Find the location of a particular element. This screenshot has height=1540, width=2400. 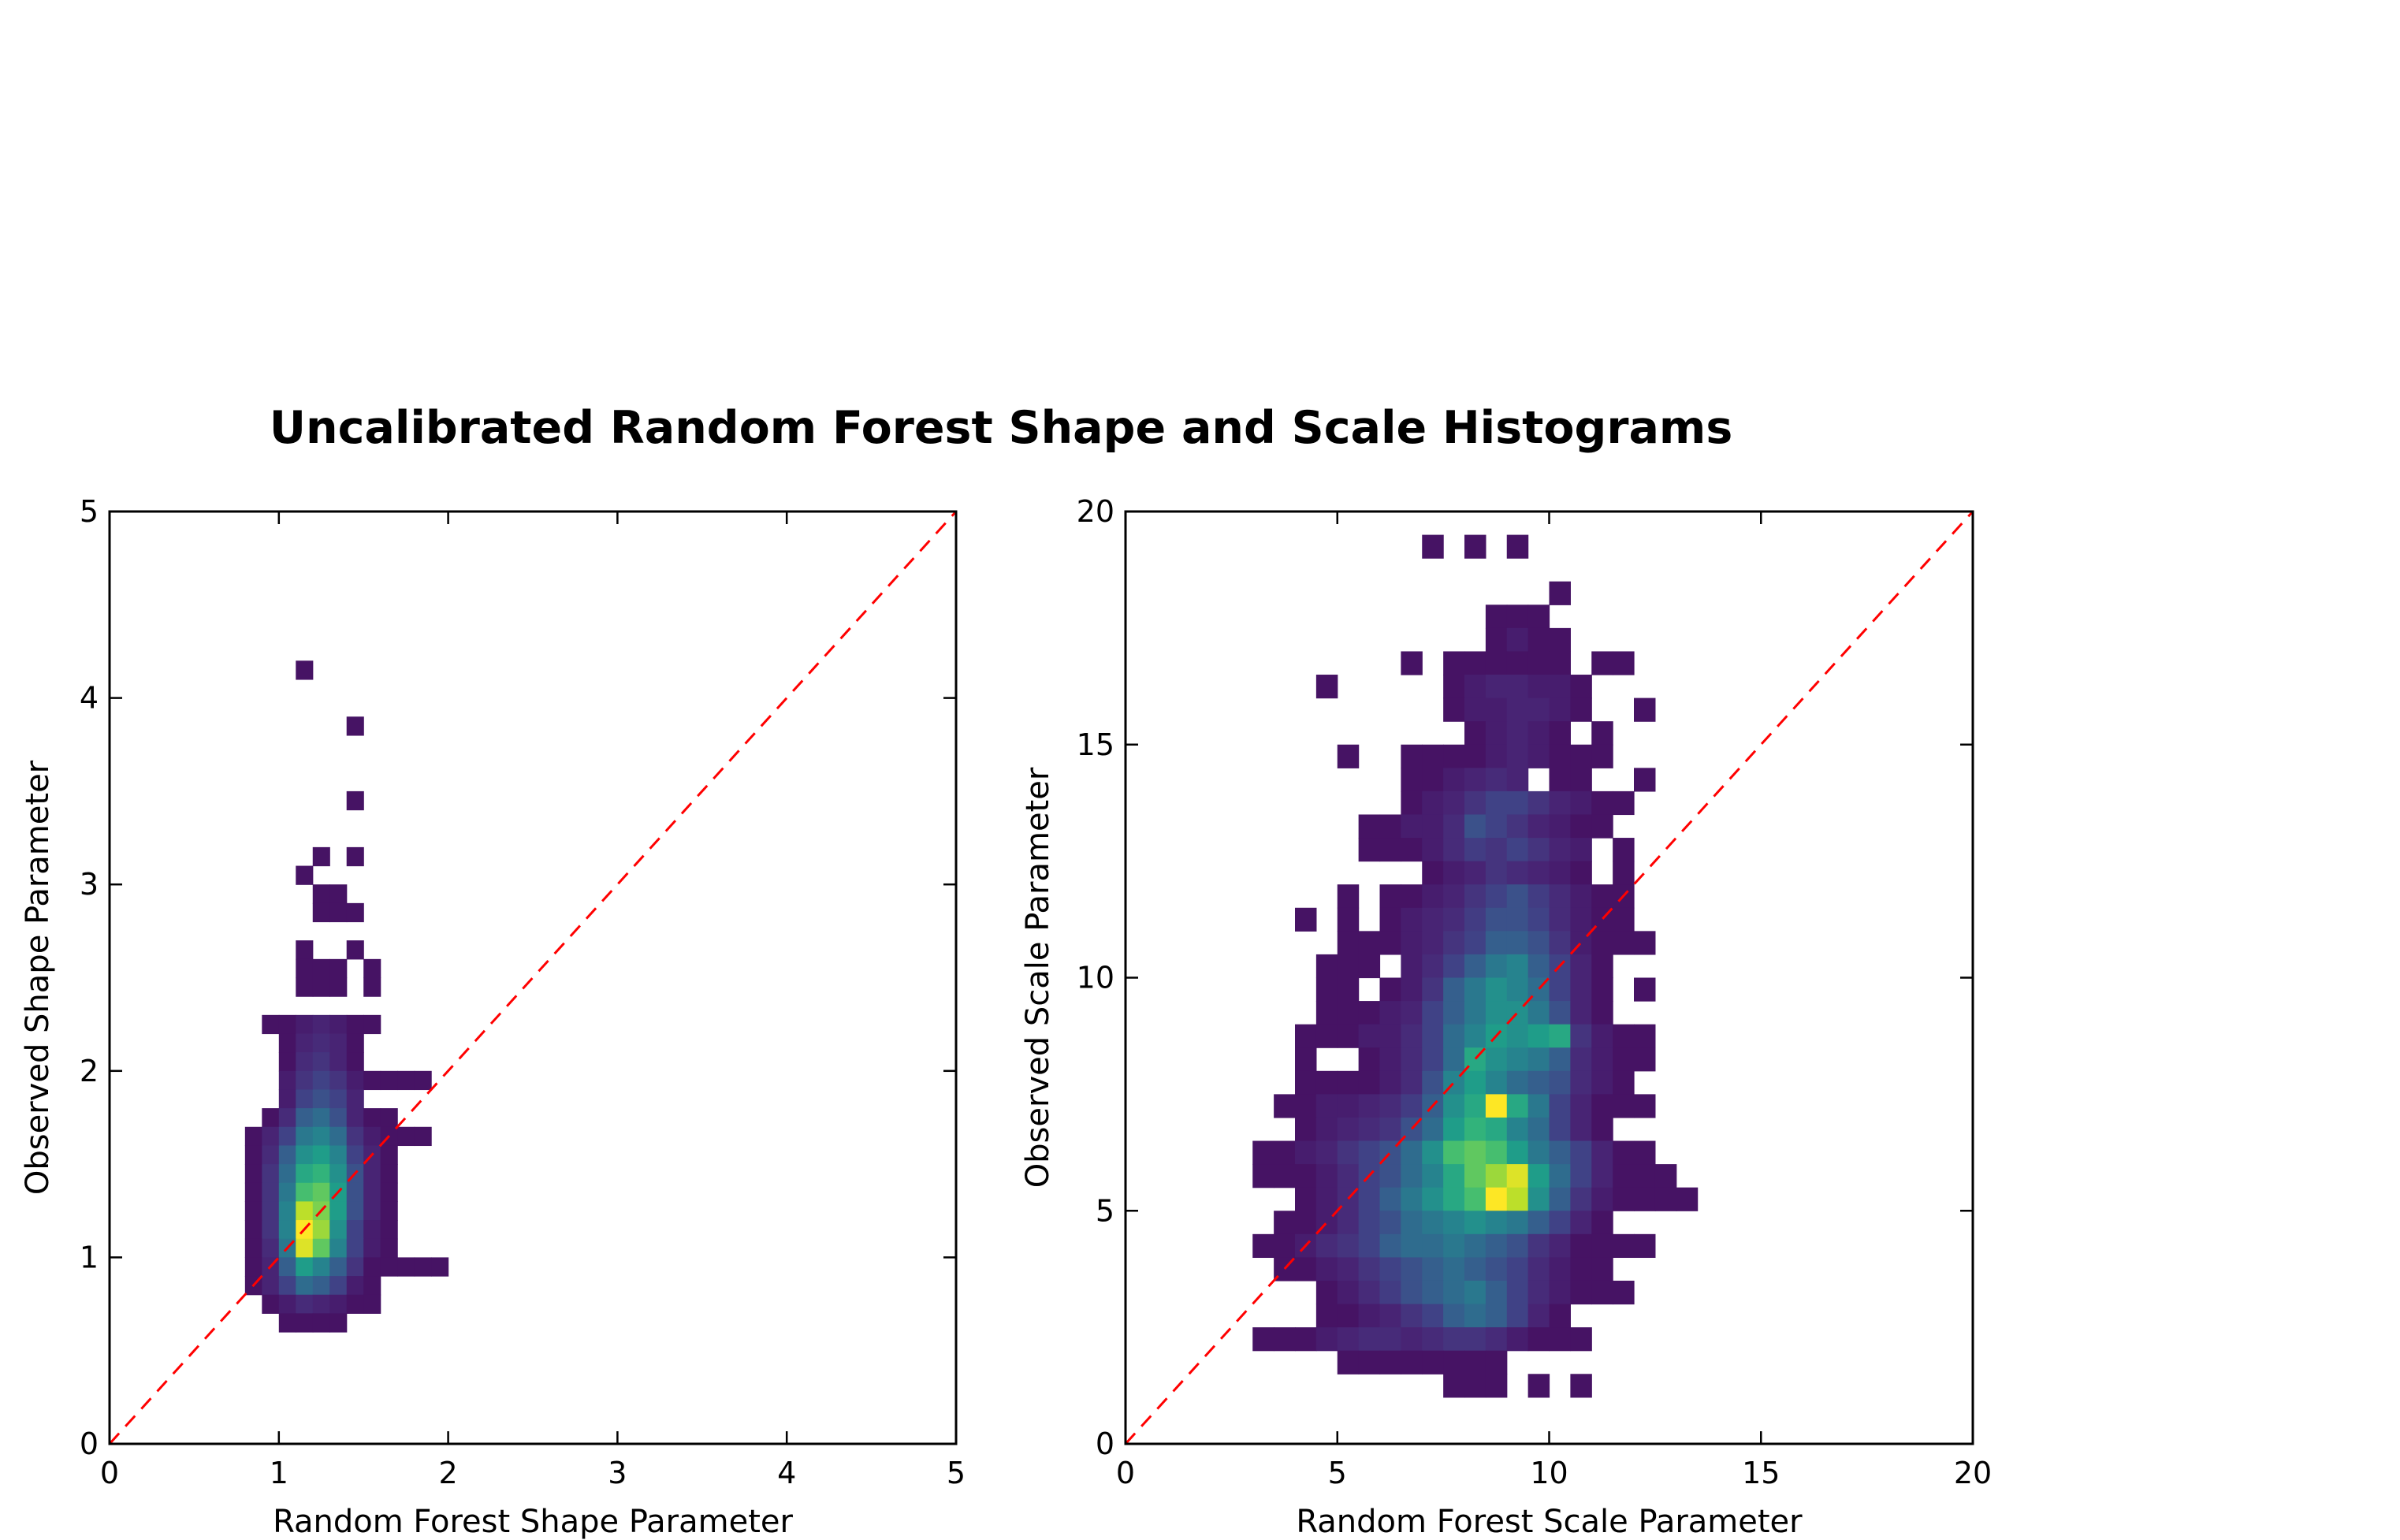

left-y-tick-label: 2 is located at coordinates (90, 1071).